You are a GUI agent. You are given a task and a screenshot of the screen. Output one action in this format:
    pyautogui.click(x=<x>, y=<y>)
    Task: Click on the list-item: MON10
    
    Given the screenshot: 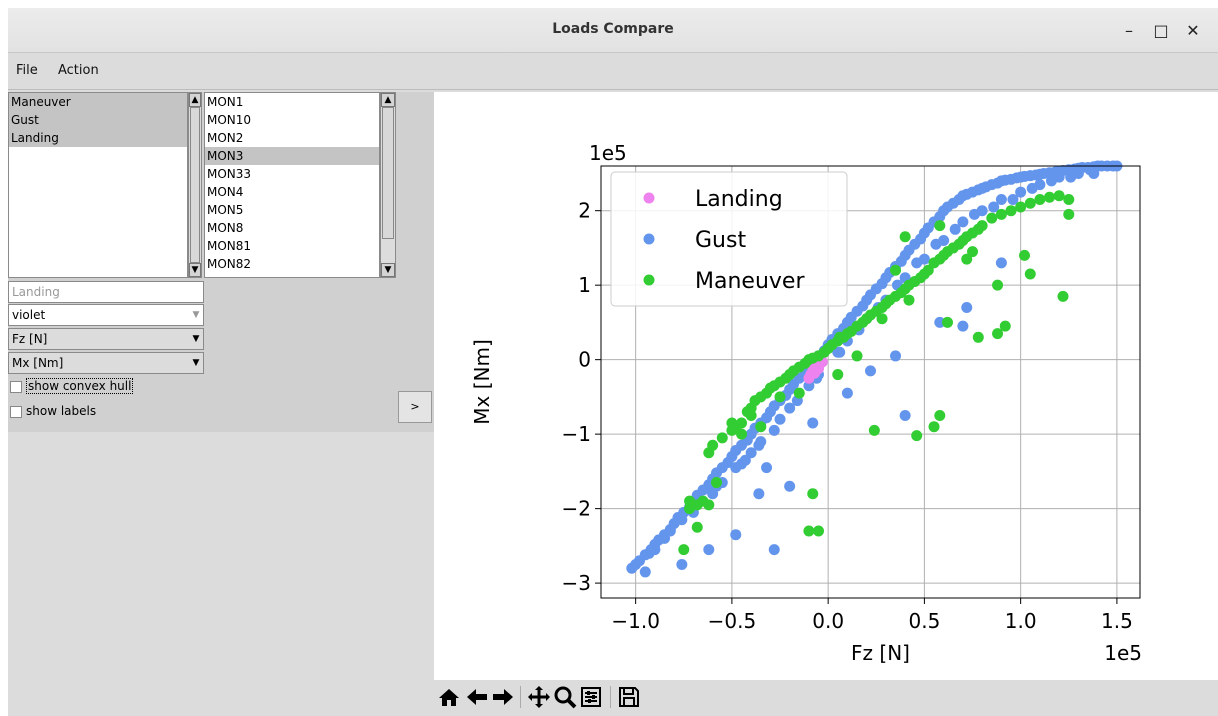 What is the action you would take?
    pyautogui.click(x=229, y=120)
    